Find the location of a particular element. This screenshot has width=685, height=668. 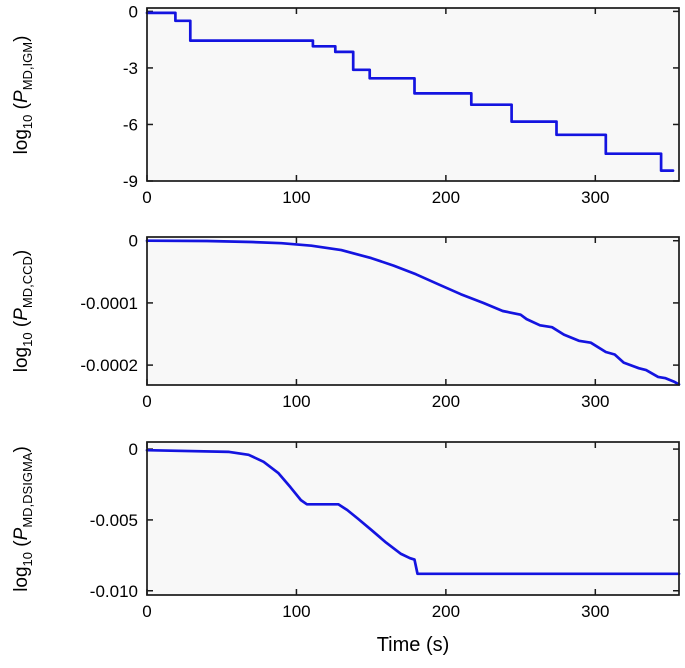

ylabel-part: log is located at coordinates (21, 579).